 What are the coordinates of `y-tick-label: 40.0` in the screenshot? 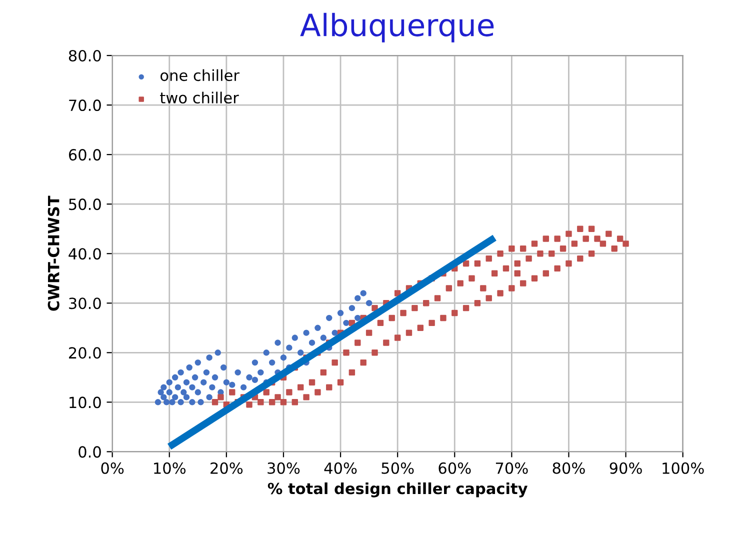 It's located at (84, 254).